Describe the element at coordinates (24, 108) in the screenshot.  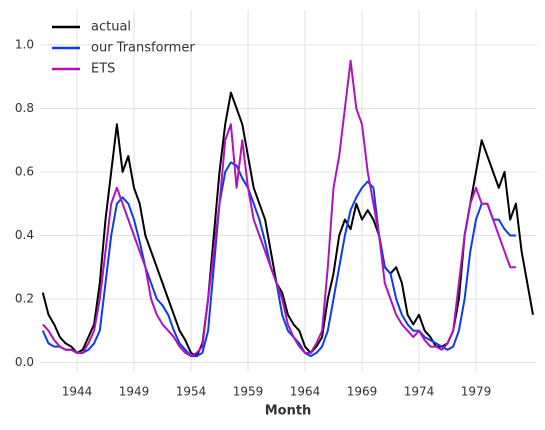
I see `y-tick-label: 0.8` at that location.